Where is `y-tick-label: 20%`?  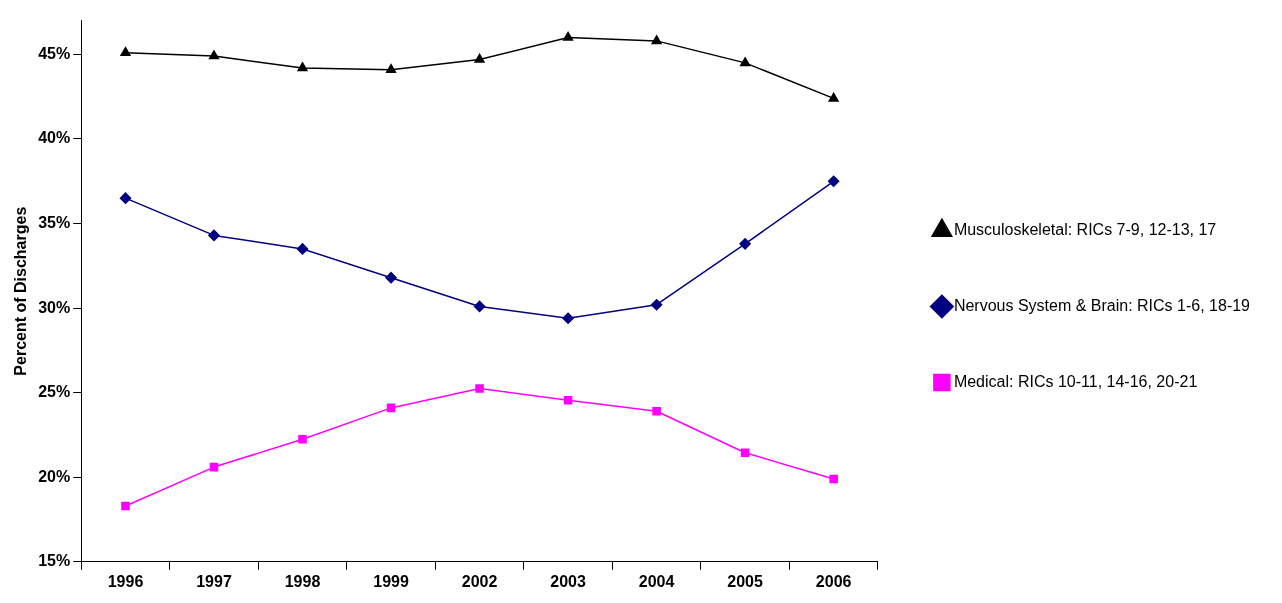 y-tick-label: 20% is located at coordinates (54, 476).